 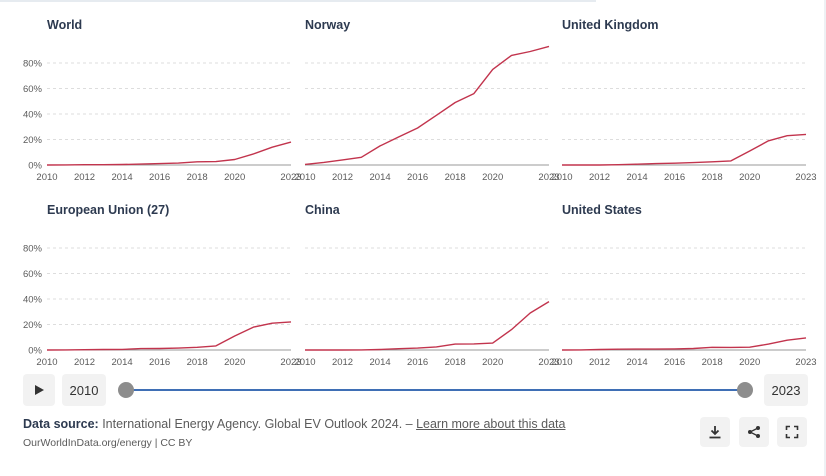 I want to click on share-icon, so click(x=754, y=432).